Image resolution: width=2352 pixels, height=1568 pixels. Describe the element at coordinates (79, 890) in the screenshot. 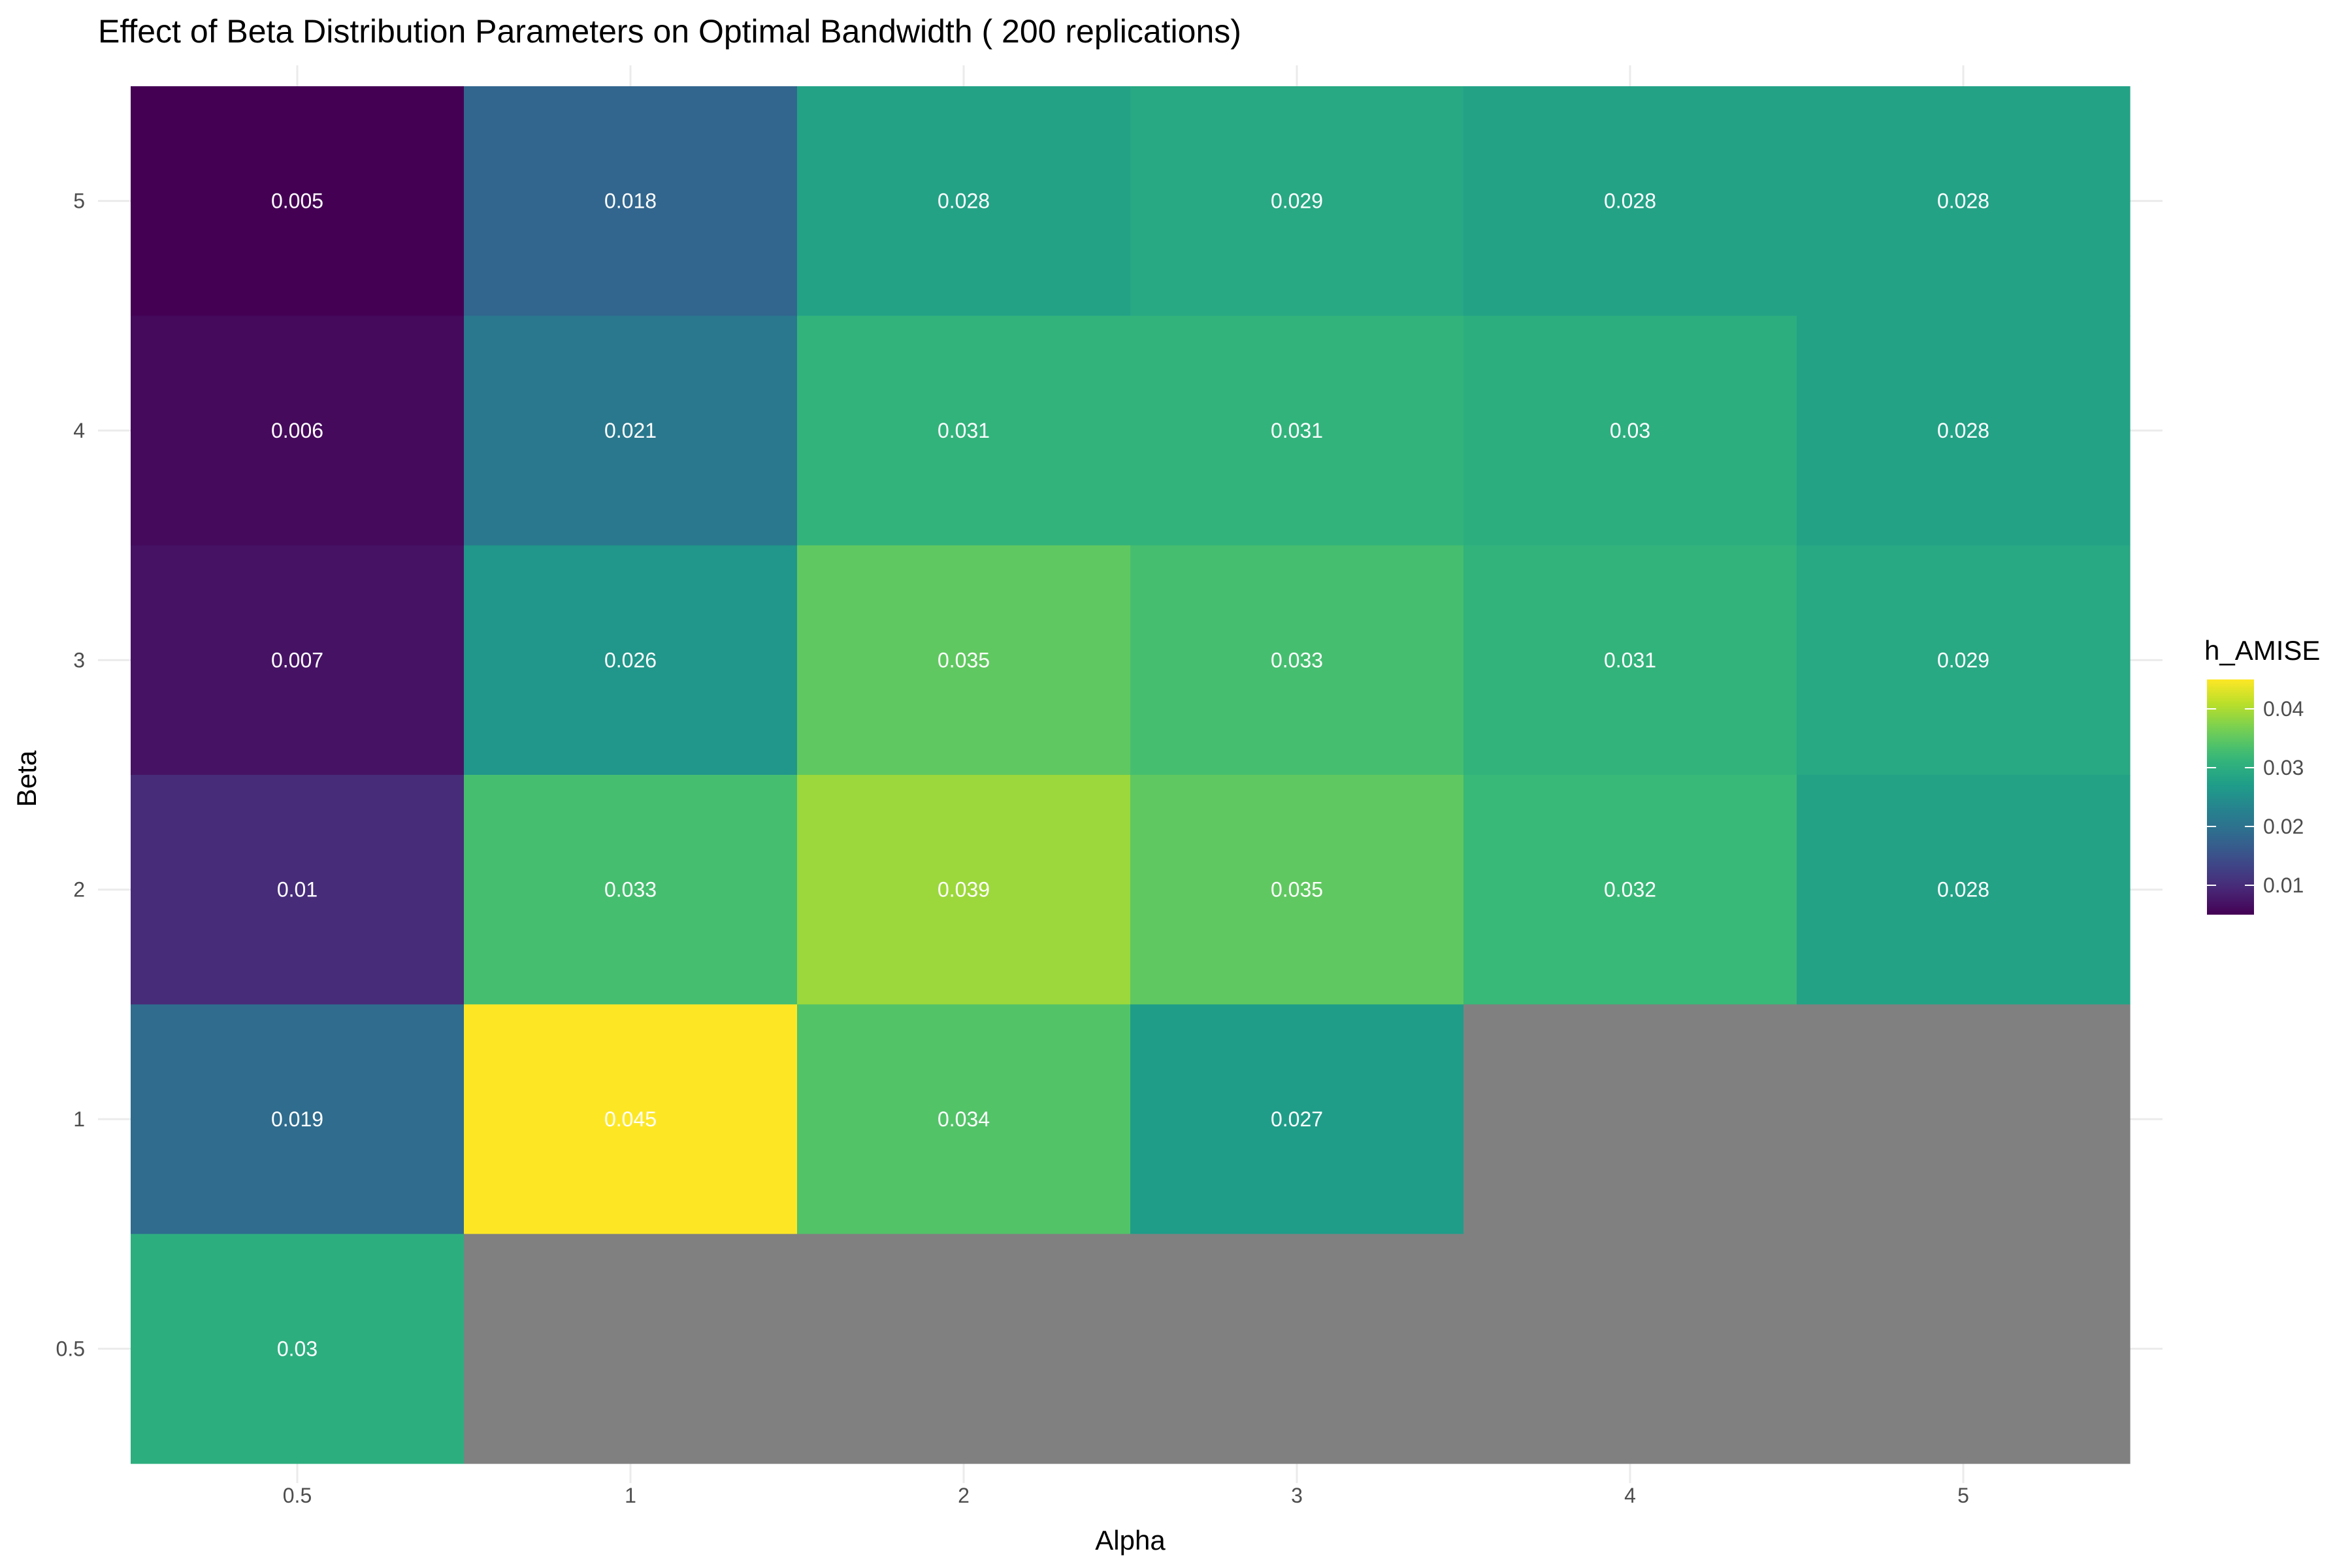

I see `y-tick-label: 2` at that location.